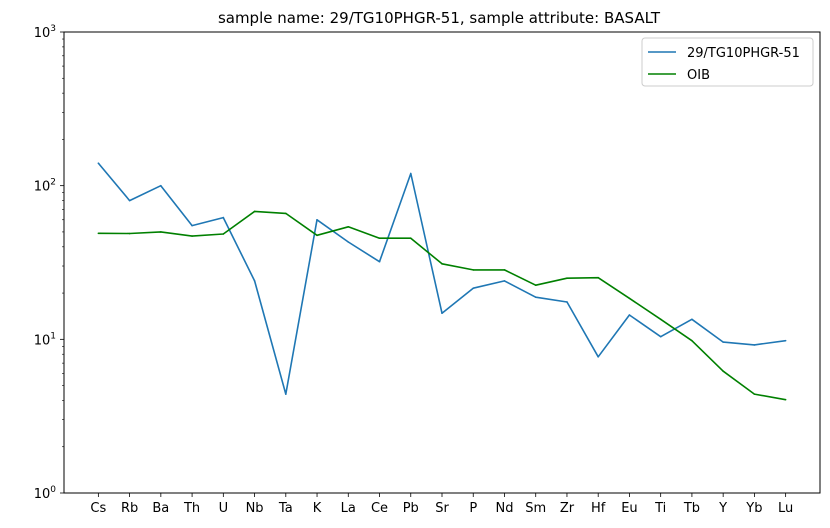 Image resolution: width=830 pixels, height=528 pixels. What do you see at coordinates (691, 508) in the screenshot?
I see `x-tick-label-tb: Tb` at bounding box center [691, 508].